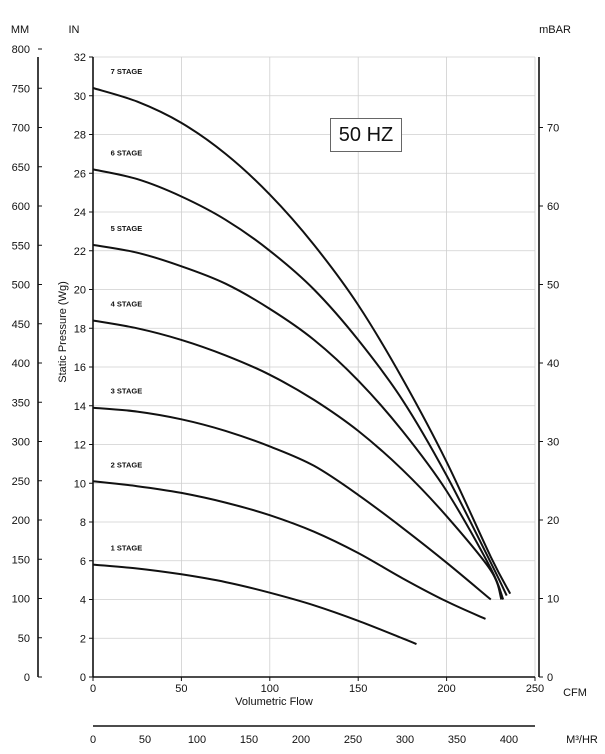 This screenshot has width=605, height=754. Describe the element at coordinates (24, 639) in the screenshot. I see `mm-tick-label: 50` at that location.